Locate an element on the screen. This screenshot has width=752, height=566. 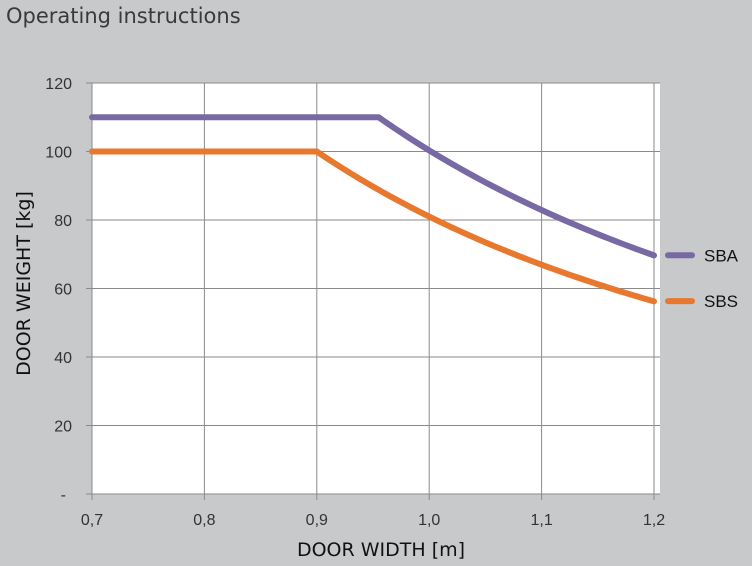
x-tick-label: 1,2 is located at coordinates (654, 520).